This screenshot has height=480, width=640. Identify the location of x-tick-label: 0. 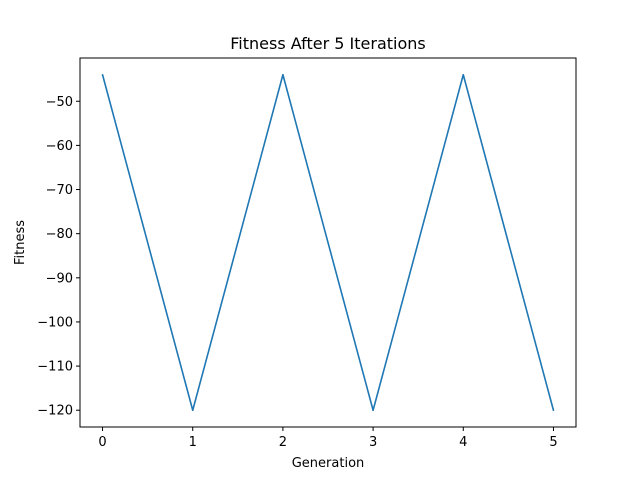
(102, 442).